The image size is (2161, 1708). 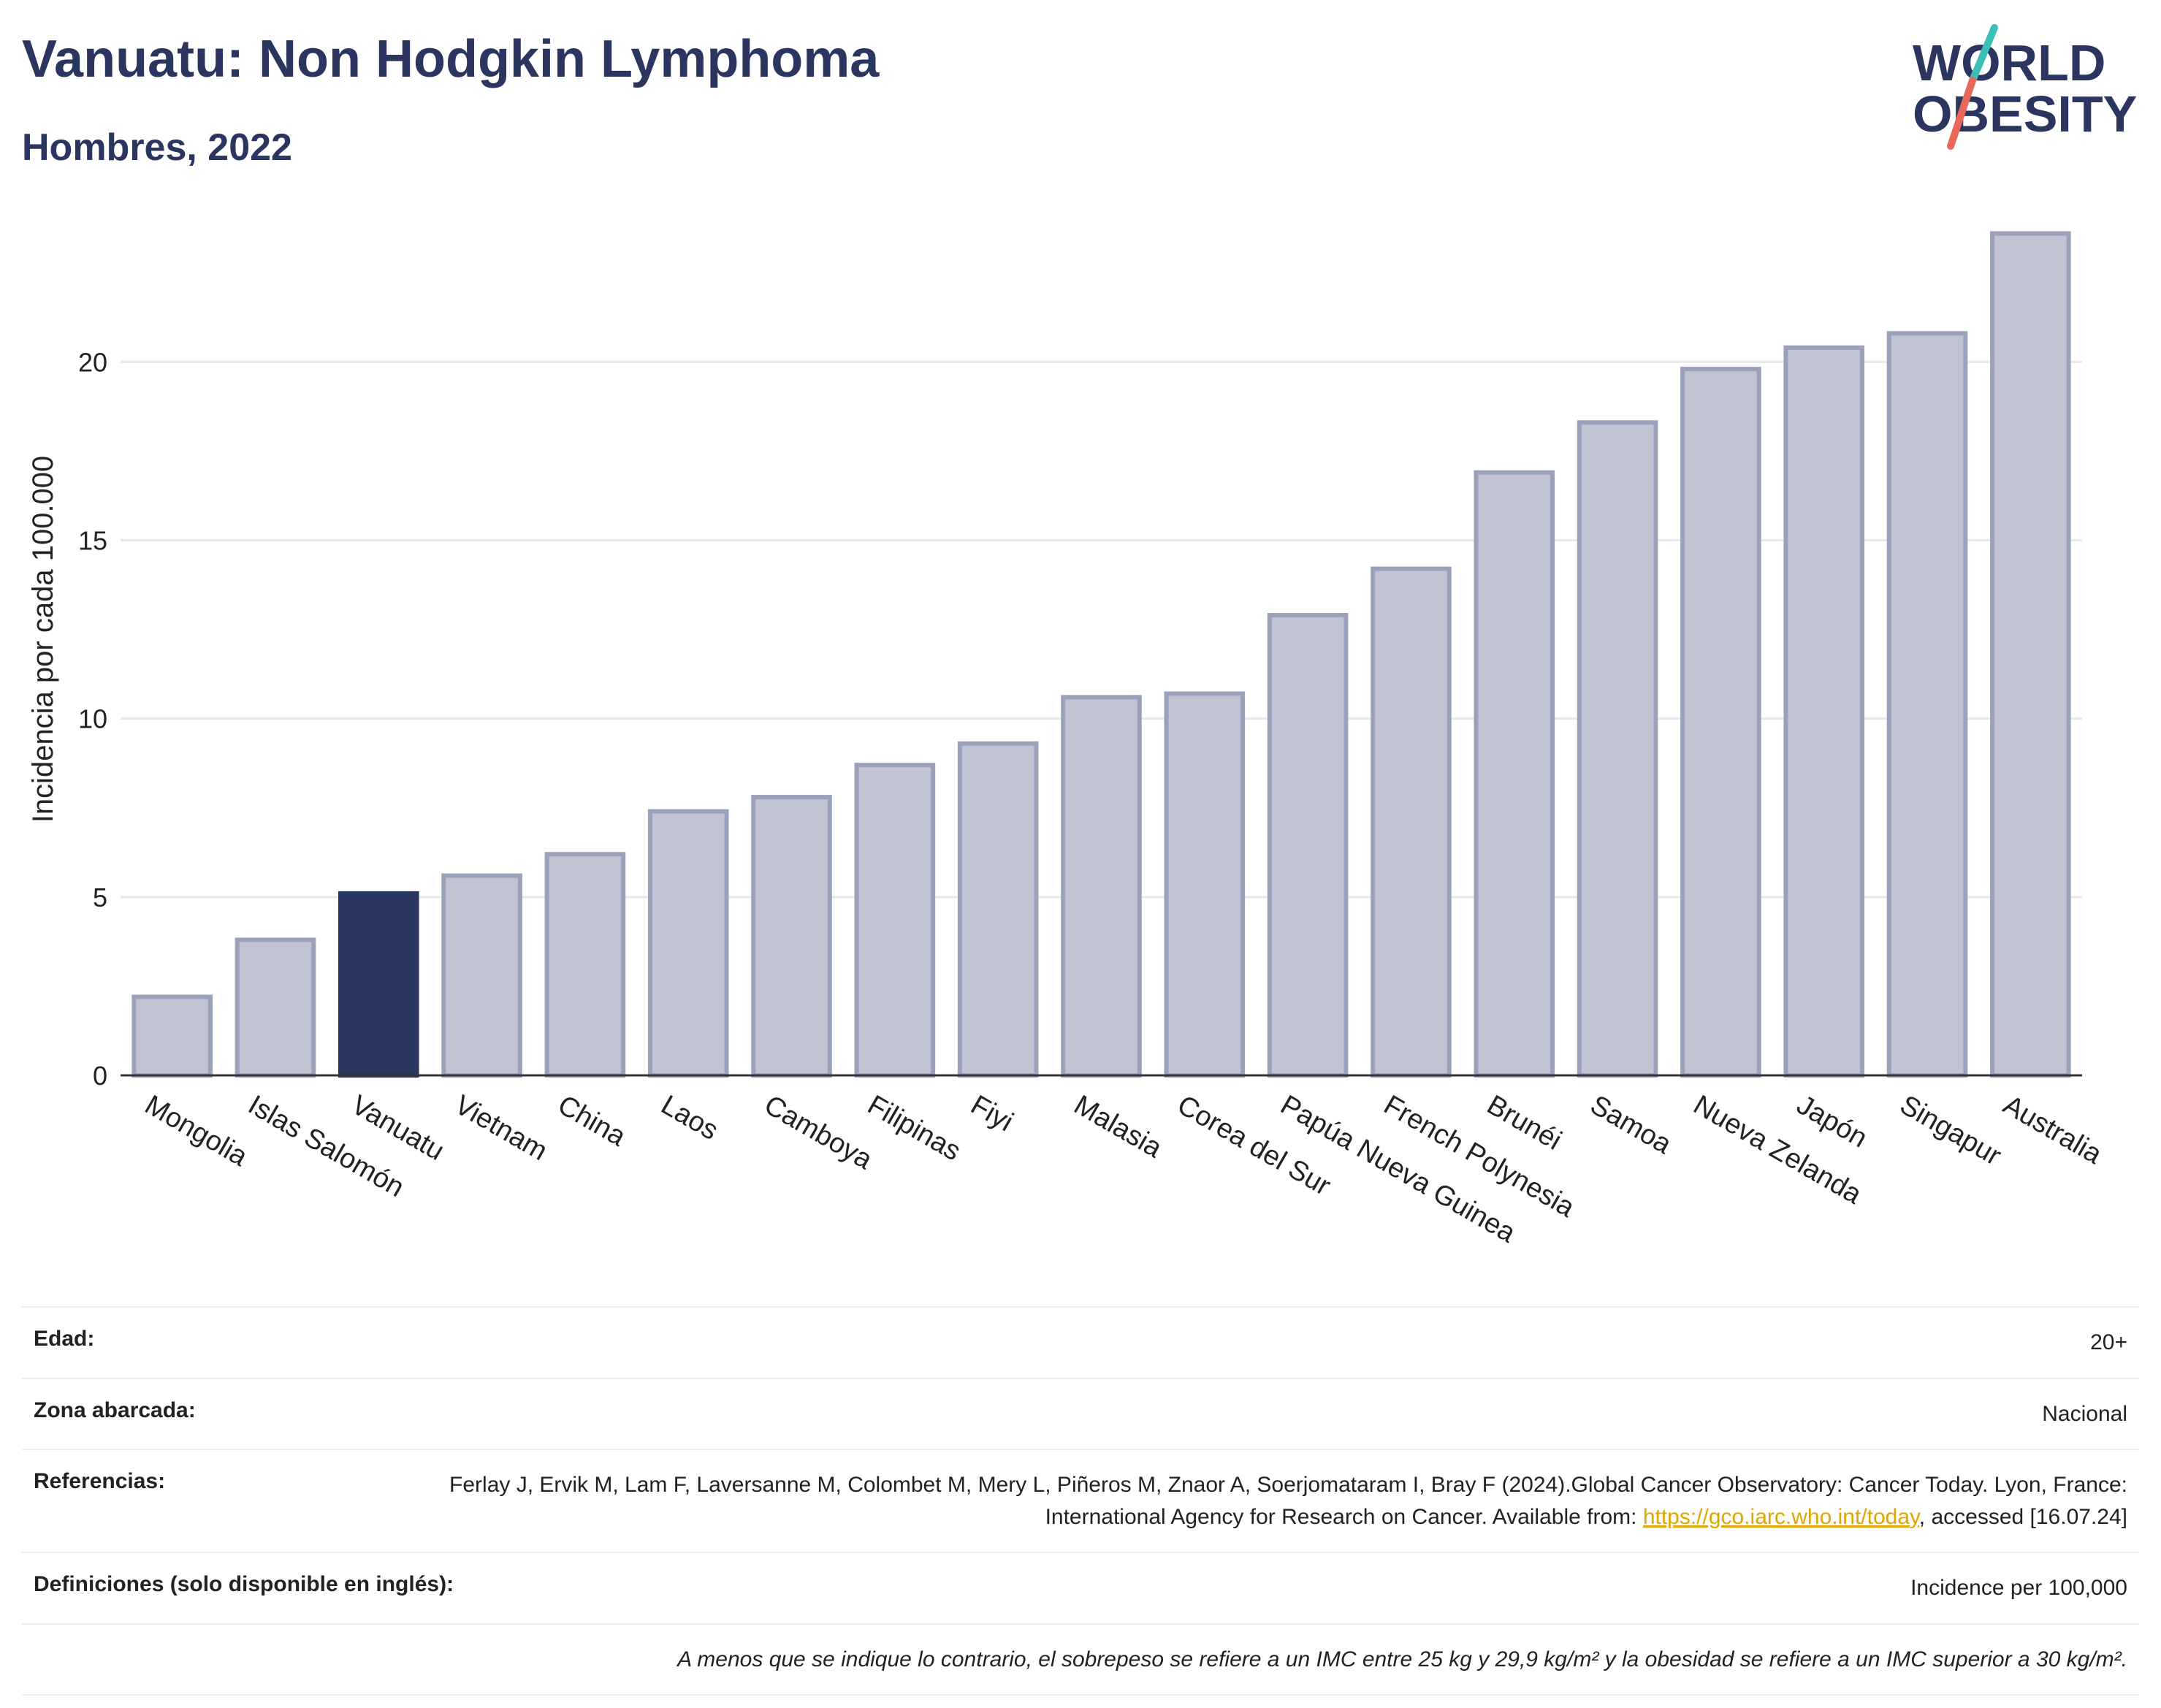 What do you see at coordinates (688, 943) in the screenshot?
I see `bar-laos` at bounding box center [688, 943].